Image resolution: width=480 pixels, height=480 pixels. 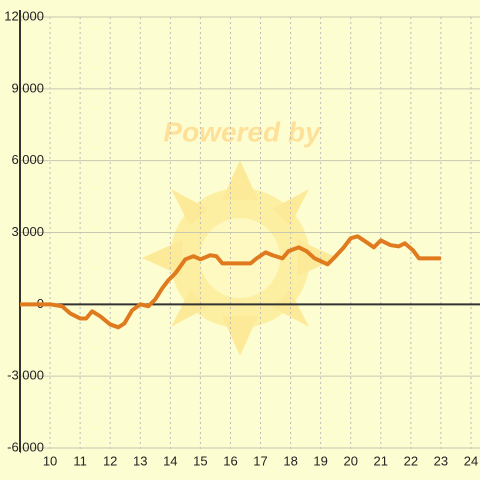 What do you see at coordinates (27, 87) in the screenshot?
I see `y-tick-label: 9,000` at bounding box center [27, 87].